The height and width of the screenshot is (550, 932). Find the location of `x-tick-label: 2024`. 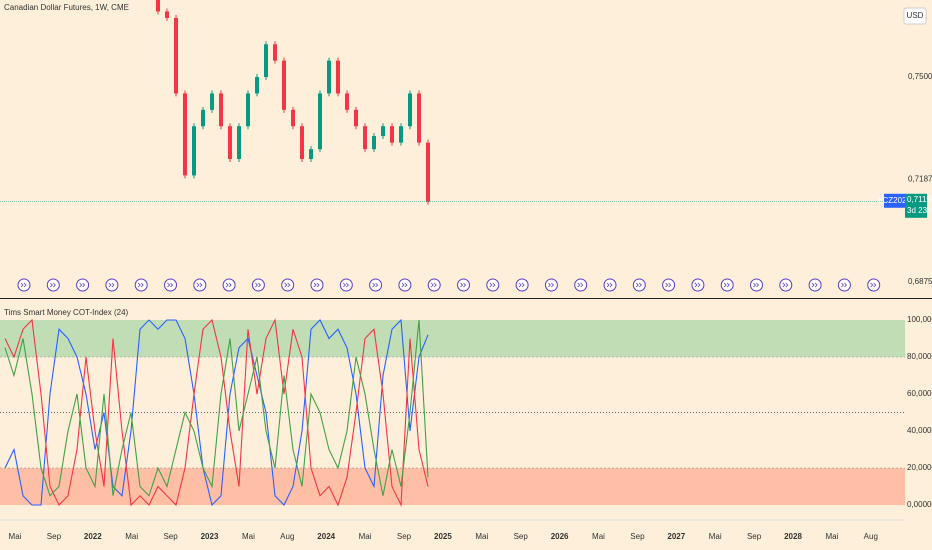

x-tick-label: 2024 is located at coordinates (326, 536).